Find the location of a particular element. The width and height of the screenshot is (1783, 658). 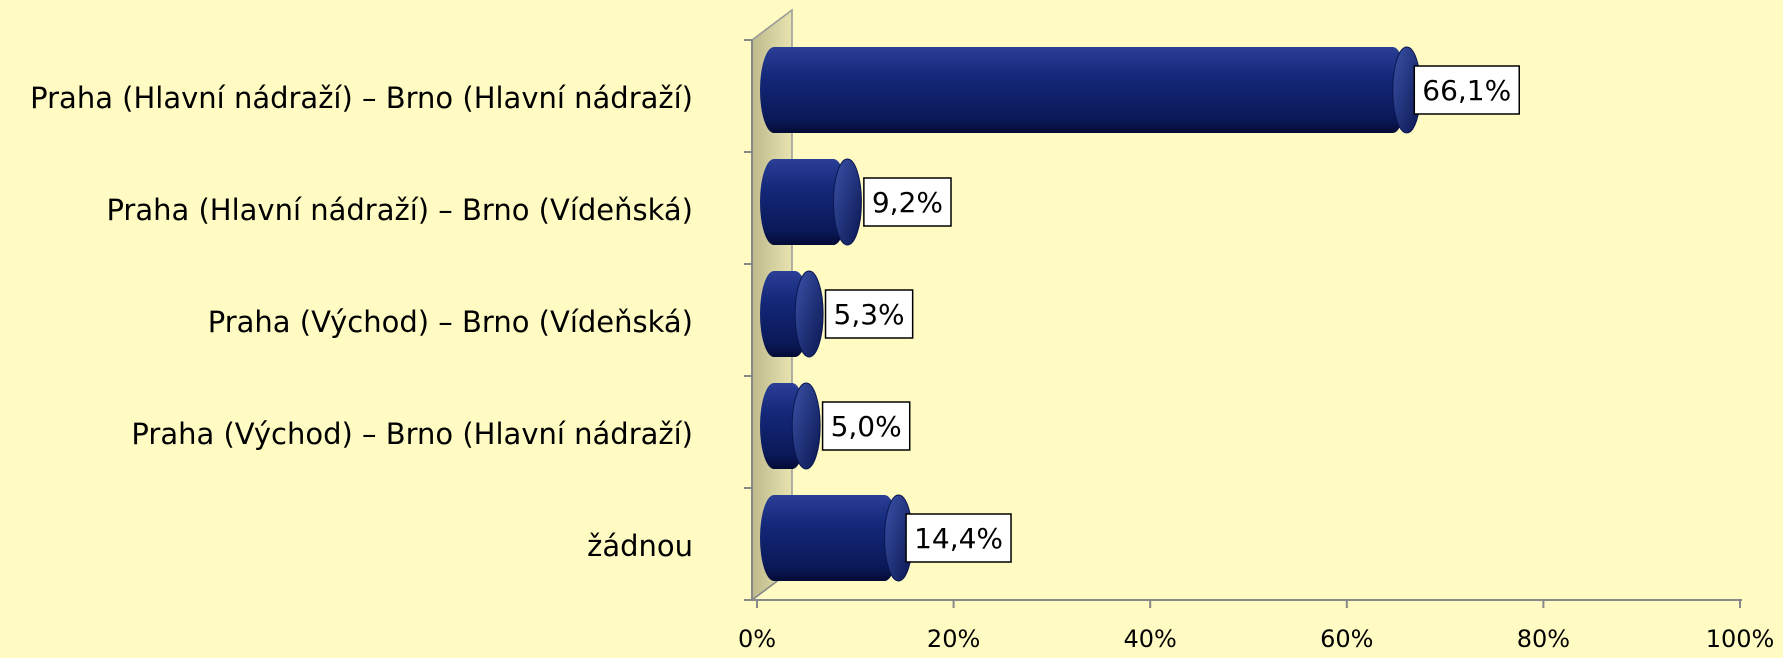

x-tick-label: 100% is located at coordinates (1740, 639).